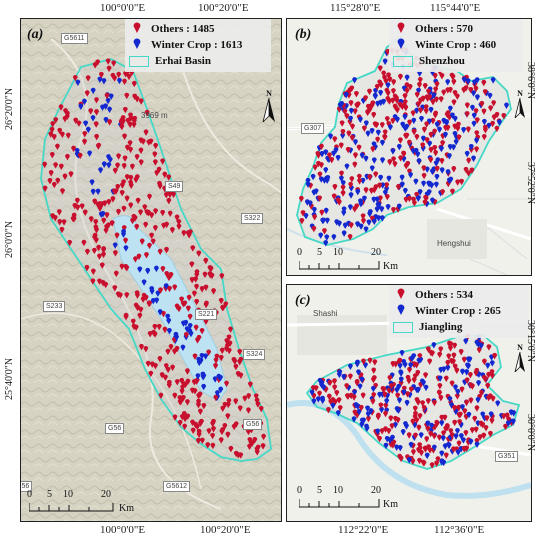 Image resolution: width=550 pixels, height=540 pixels. What do you see at coordinates (338, 252) in the screenshot?
I see `scale-tick: 10` at bounding box center [338, 252].